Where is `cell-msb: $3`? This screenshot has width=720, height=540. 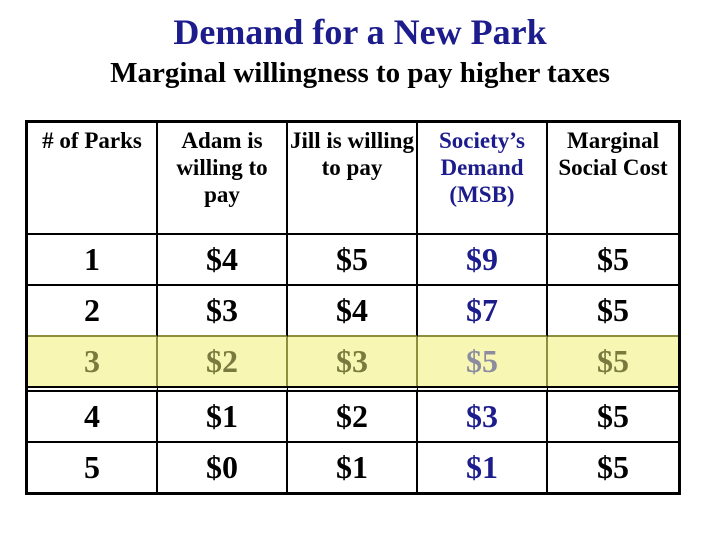
cell-msb: $3 is located at coordinates (483, 414).